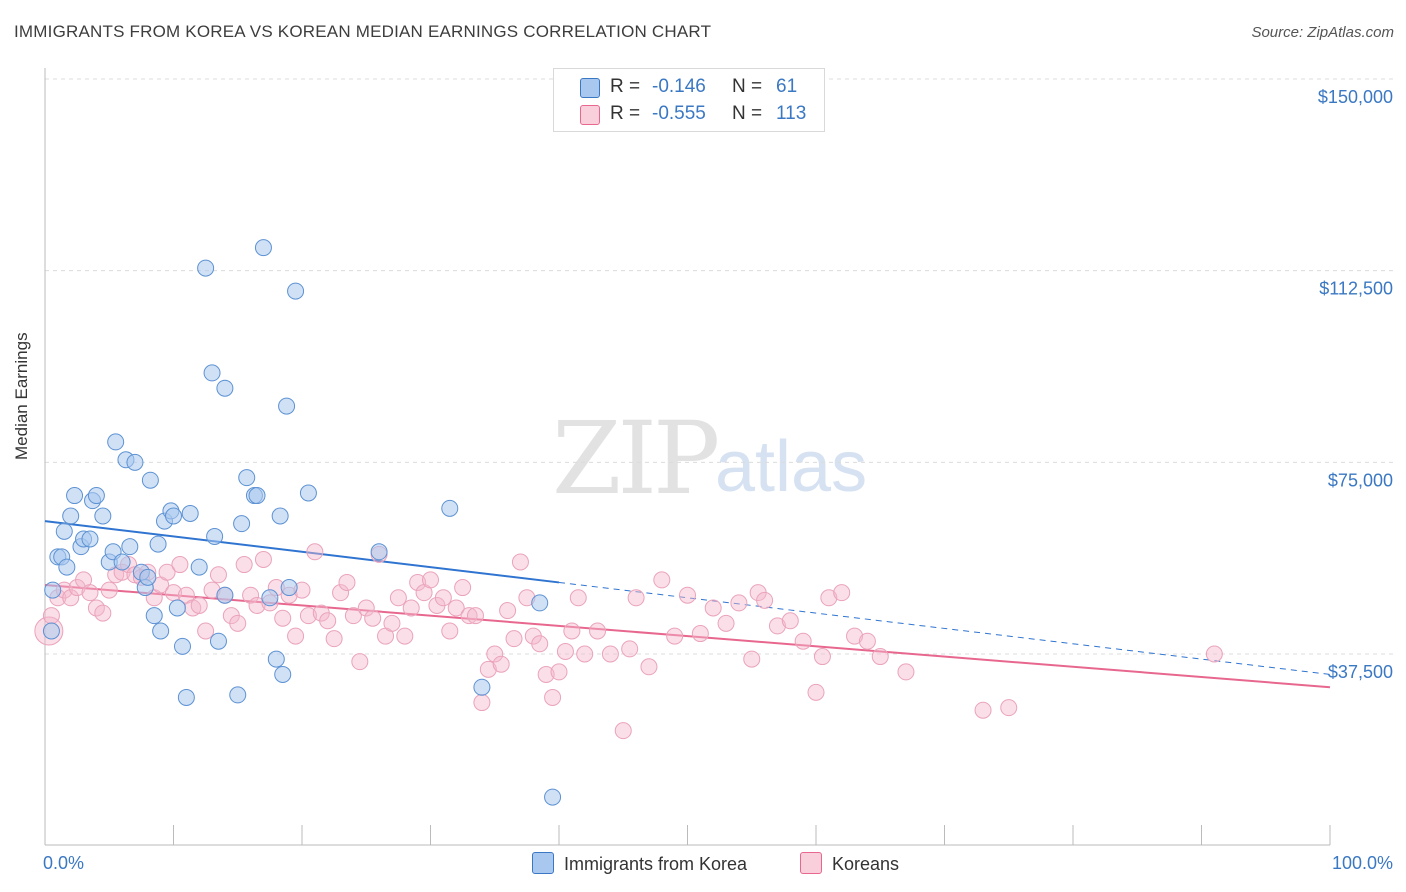  Describe the element at coordinates (590, 88) in the screenshot. I see `legend-swatch-blue` at that location.